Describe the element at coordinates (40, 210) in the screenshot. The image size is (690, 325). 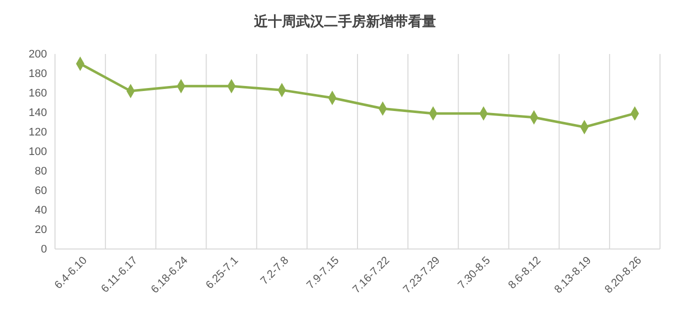
I see `y-tick-label: 40` at that location.